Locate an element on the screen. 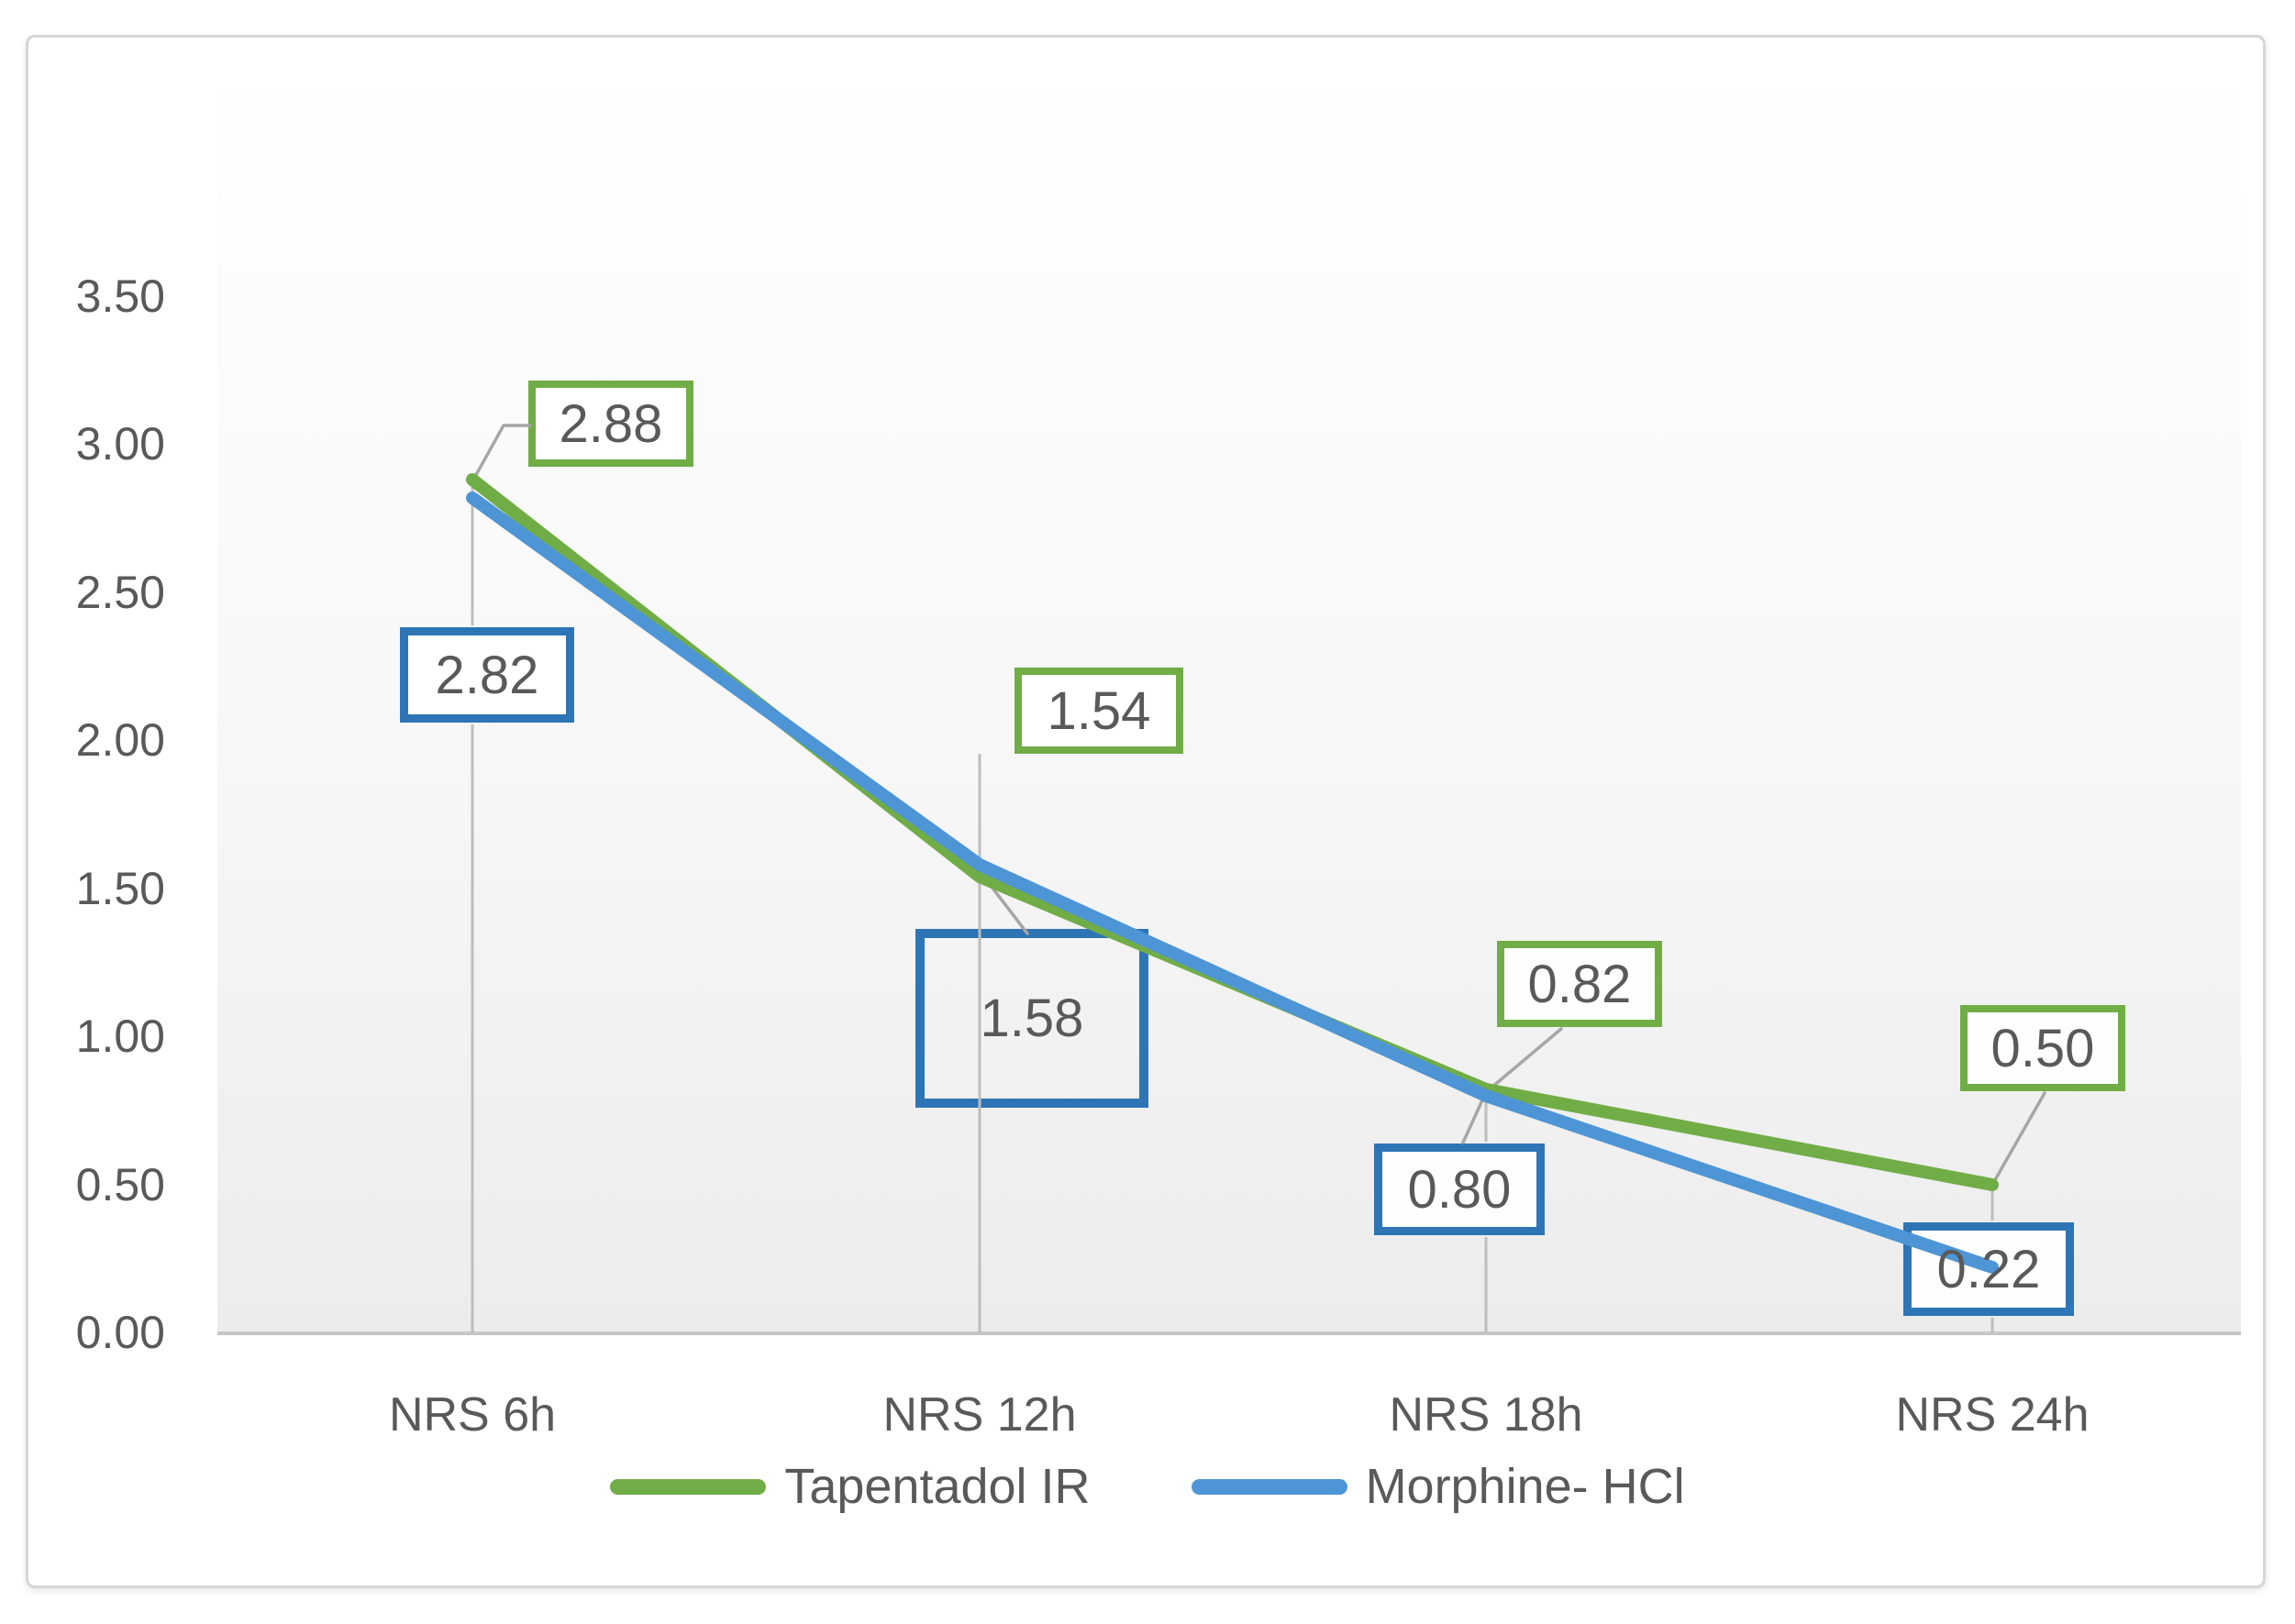 The width and height of the screenshot is (2295, 1624). data-label-box: 1.58 is located at coordinates (1031, 1018).